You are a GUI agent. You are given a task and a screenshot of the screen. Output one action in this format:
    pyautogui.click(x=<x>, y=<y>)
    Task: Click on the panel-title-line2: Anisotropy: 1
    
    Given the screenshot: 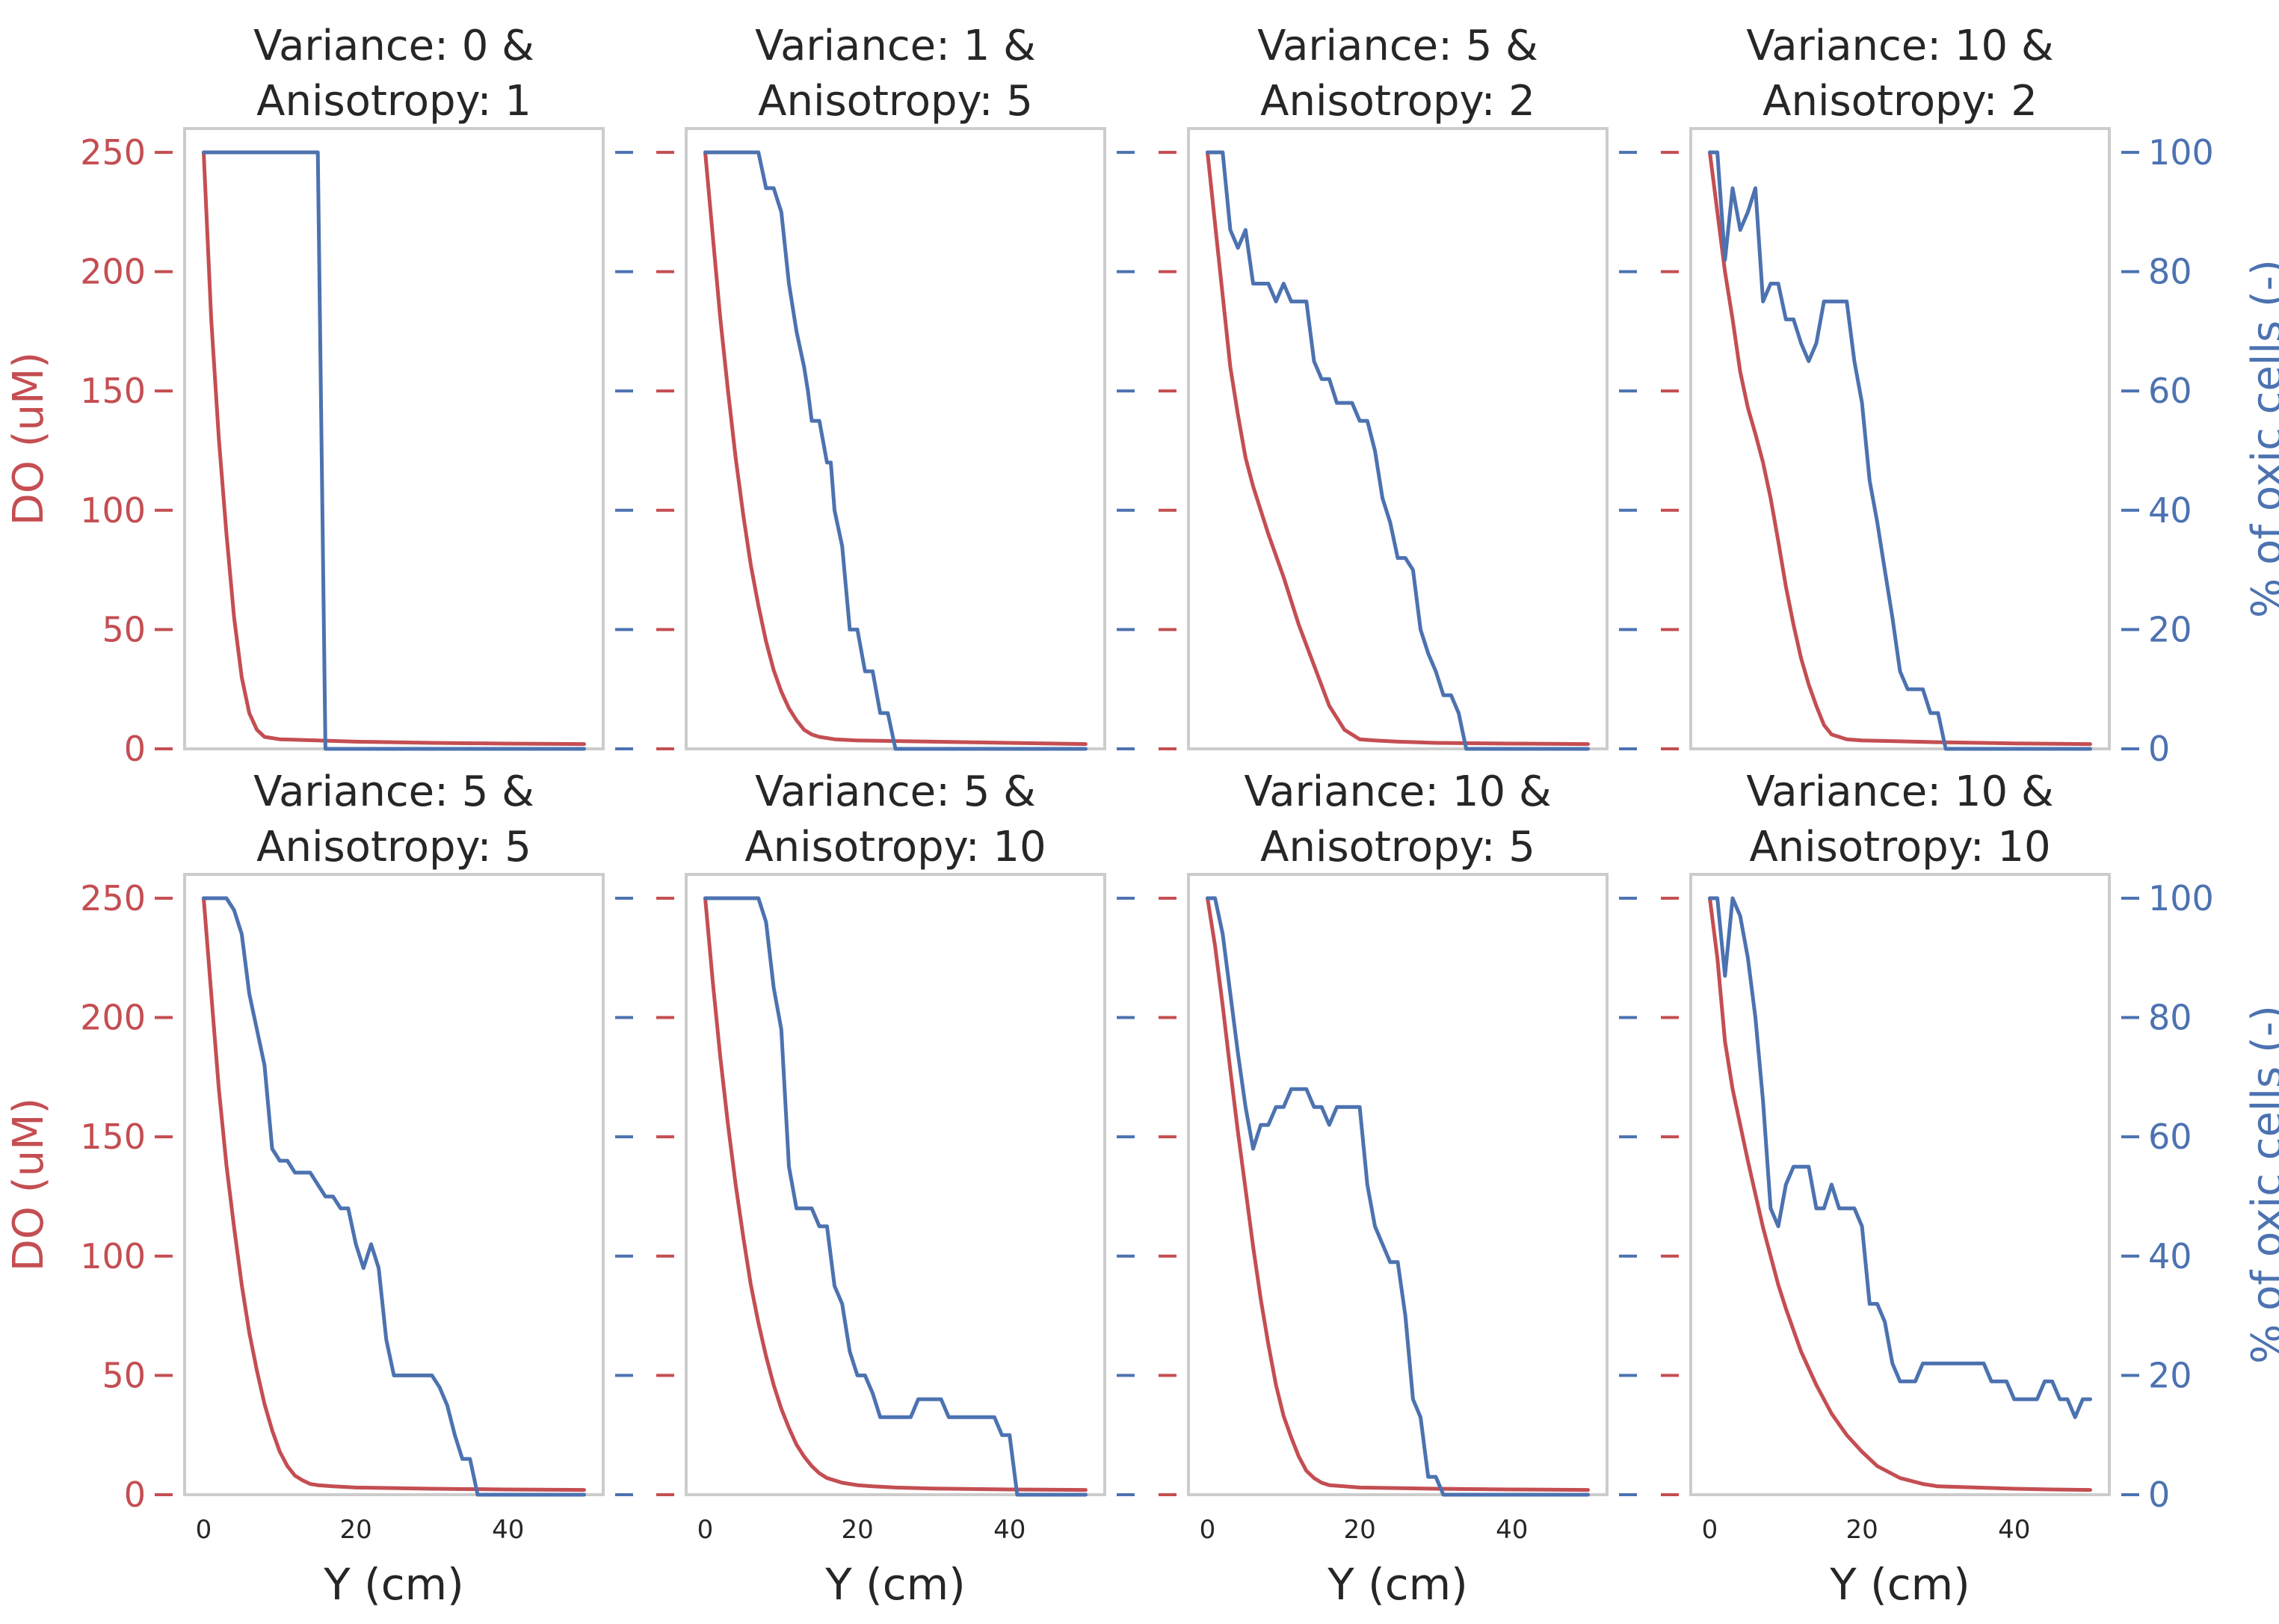 What is the action you would take?
    pyautogui.click(x=393, y=101)
    